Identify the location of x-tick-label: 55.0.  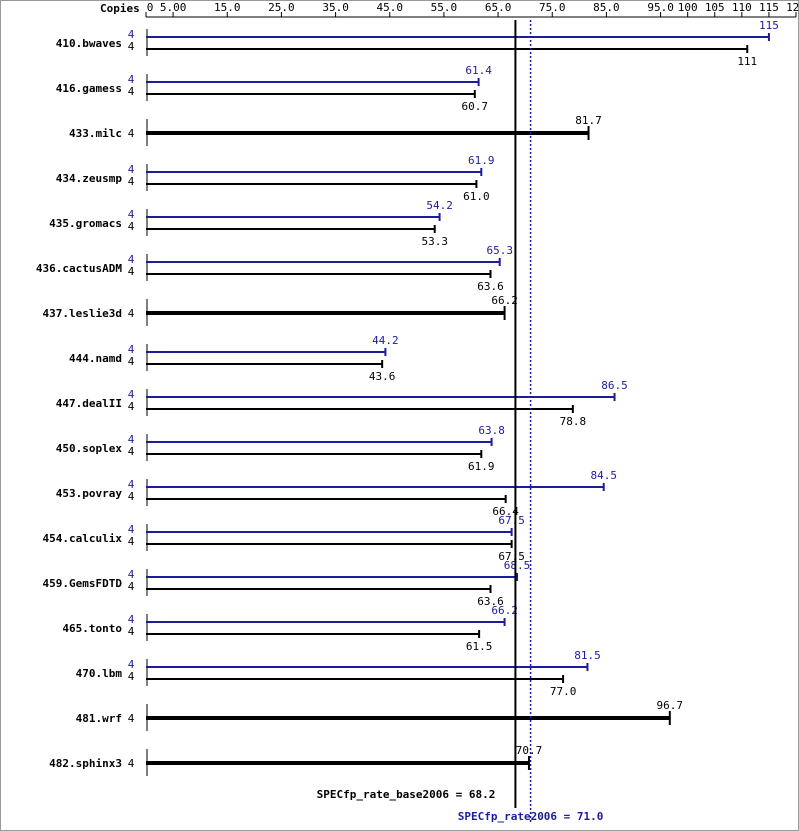
(444, 7).